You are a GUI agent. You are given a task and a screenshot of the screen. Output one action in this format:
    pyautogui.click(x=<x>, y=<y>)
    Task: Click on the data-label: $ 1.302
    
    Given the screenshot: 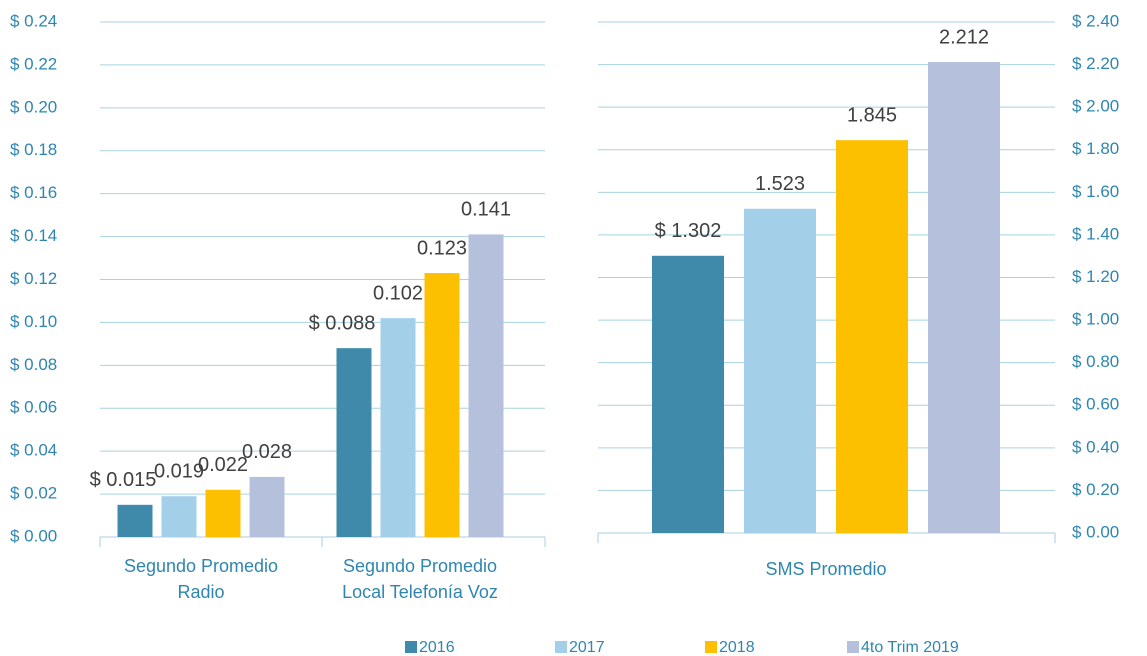 What is the action you would take?
    pyautogui.click(x=688, y=231)
    